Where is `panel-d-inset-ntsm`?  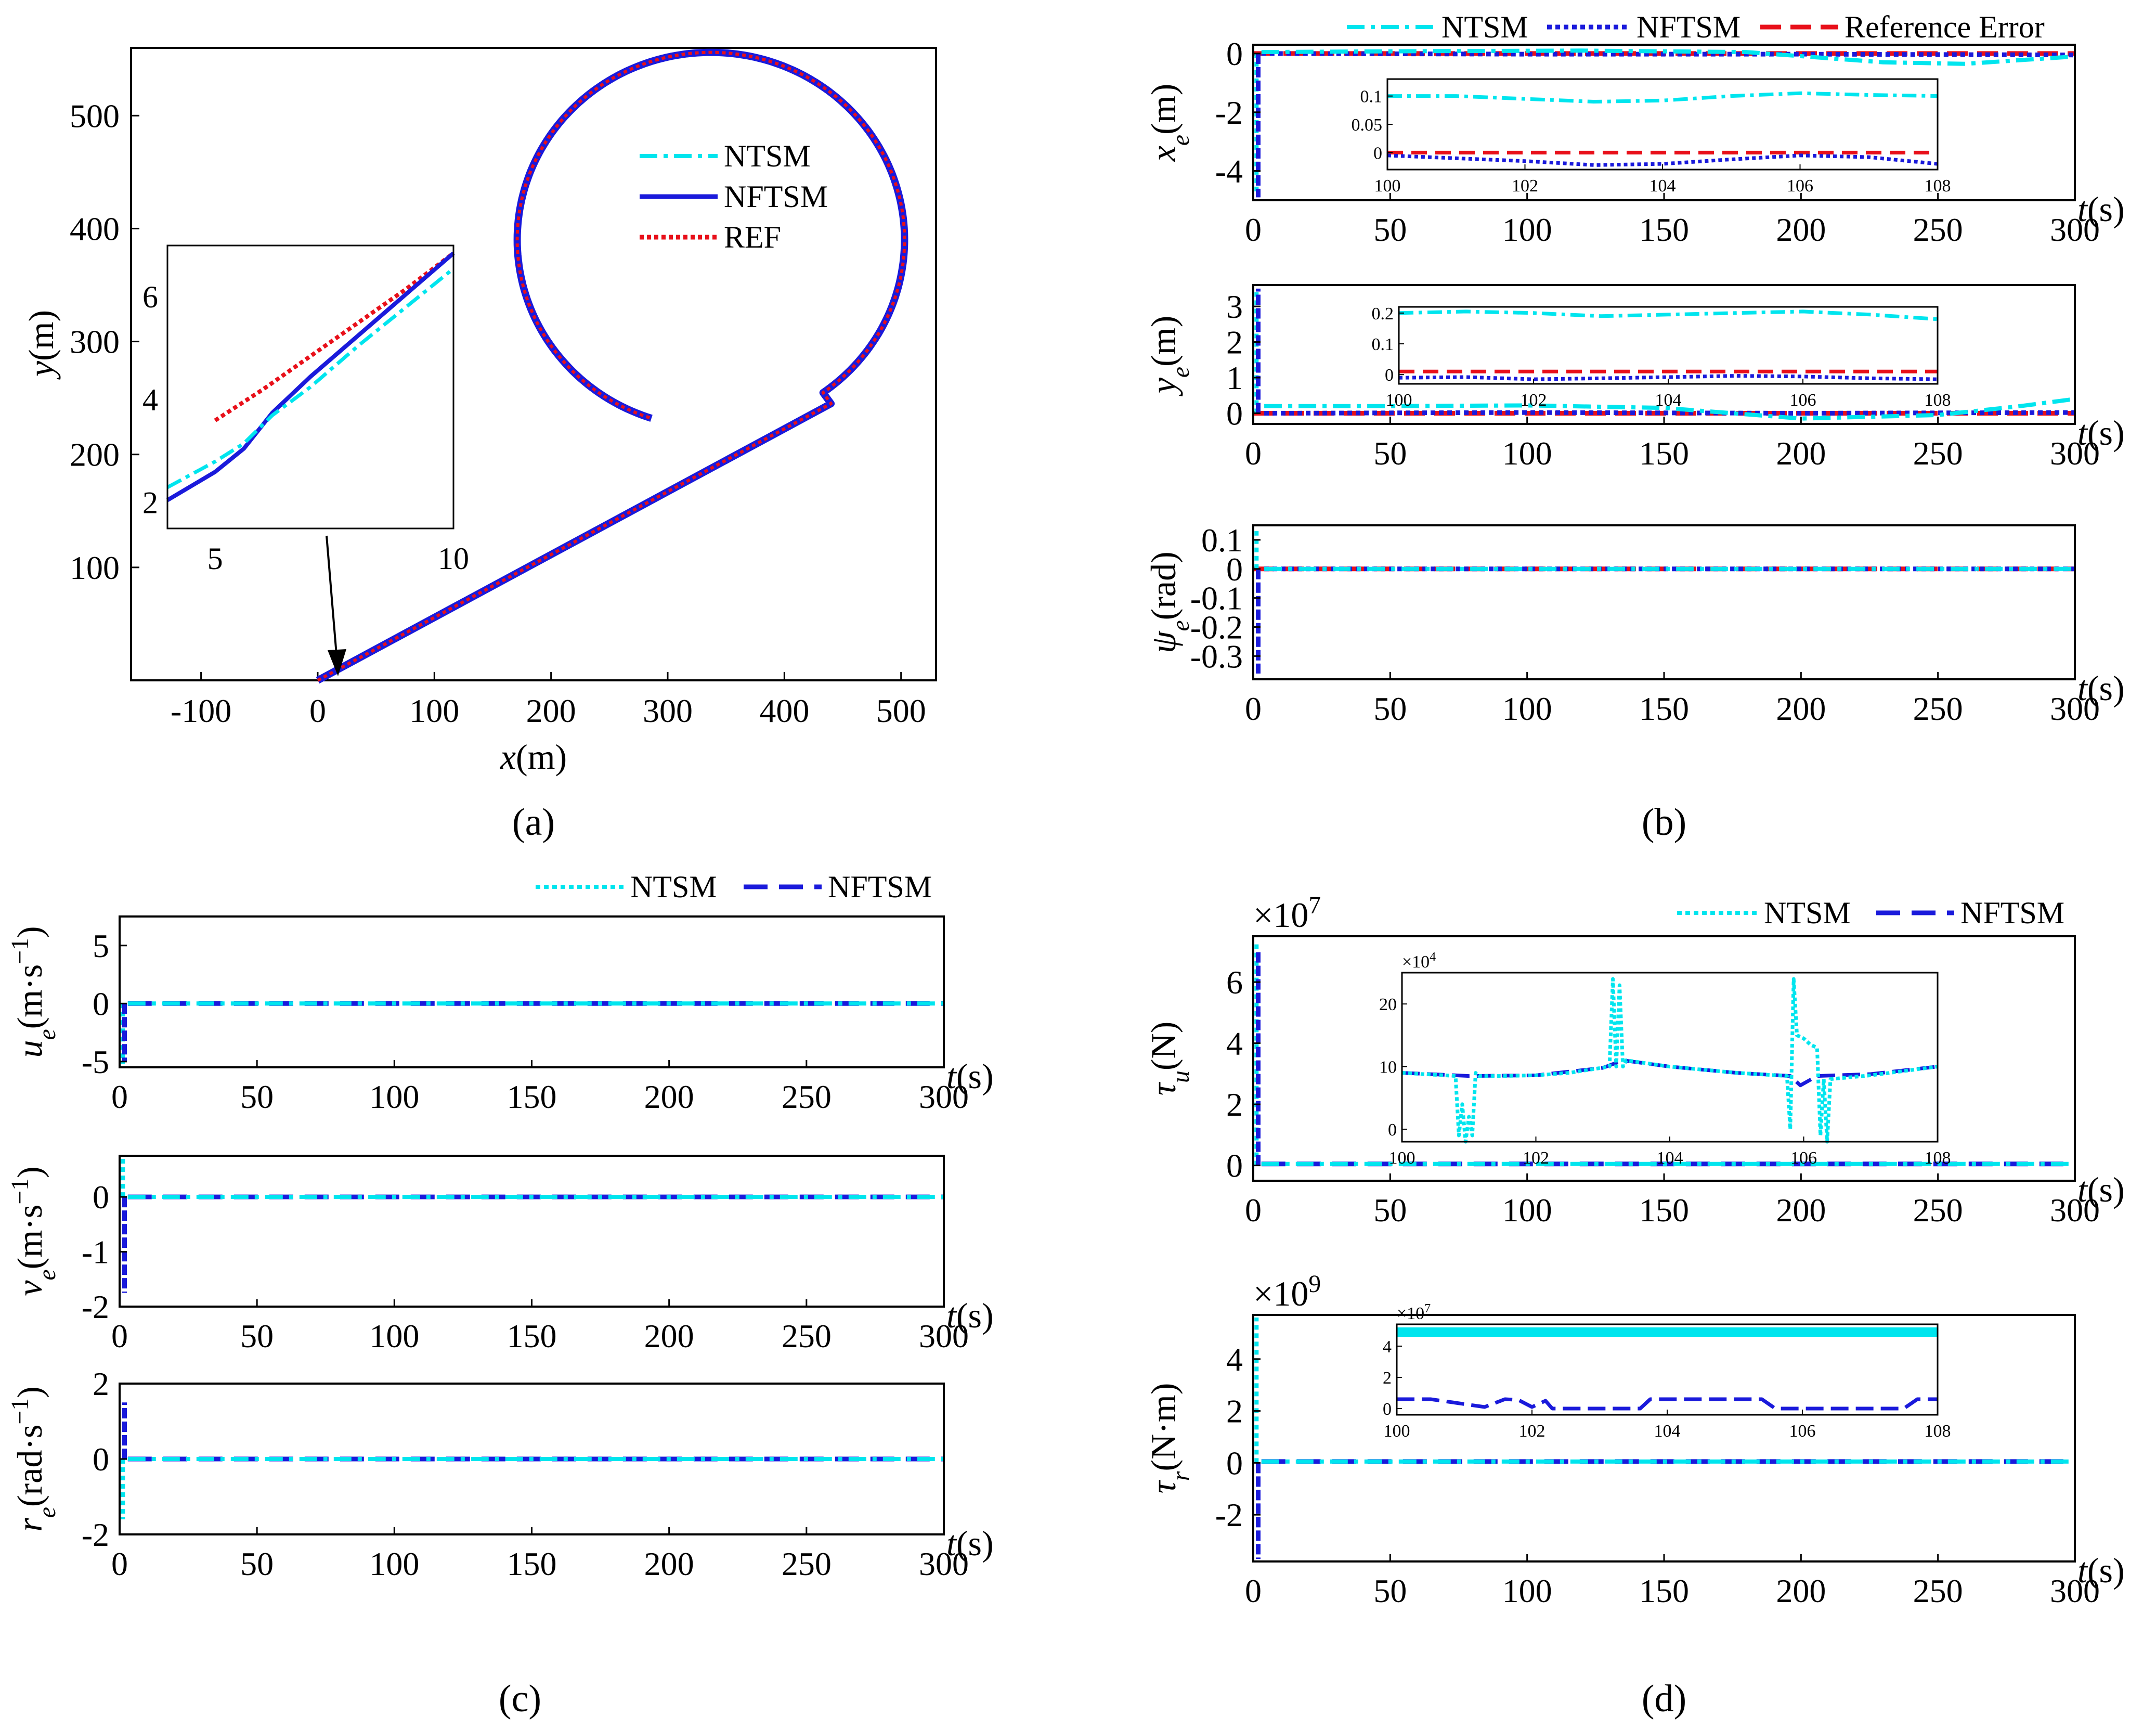 panel-d-inset-ntsm is located at coordinates (1669, 1060).